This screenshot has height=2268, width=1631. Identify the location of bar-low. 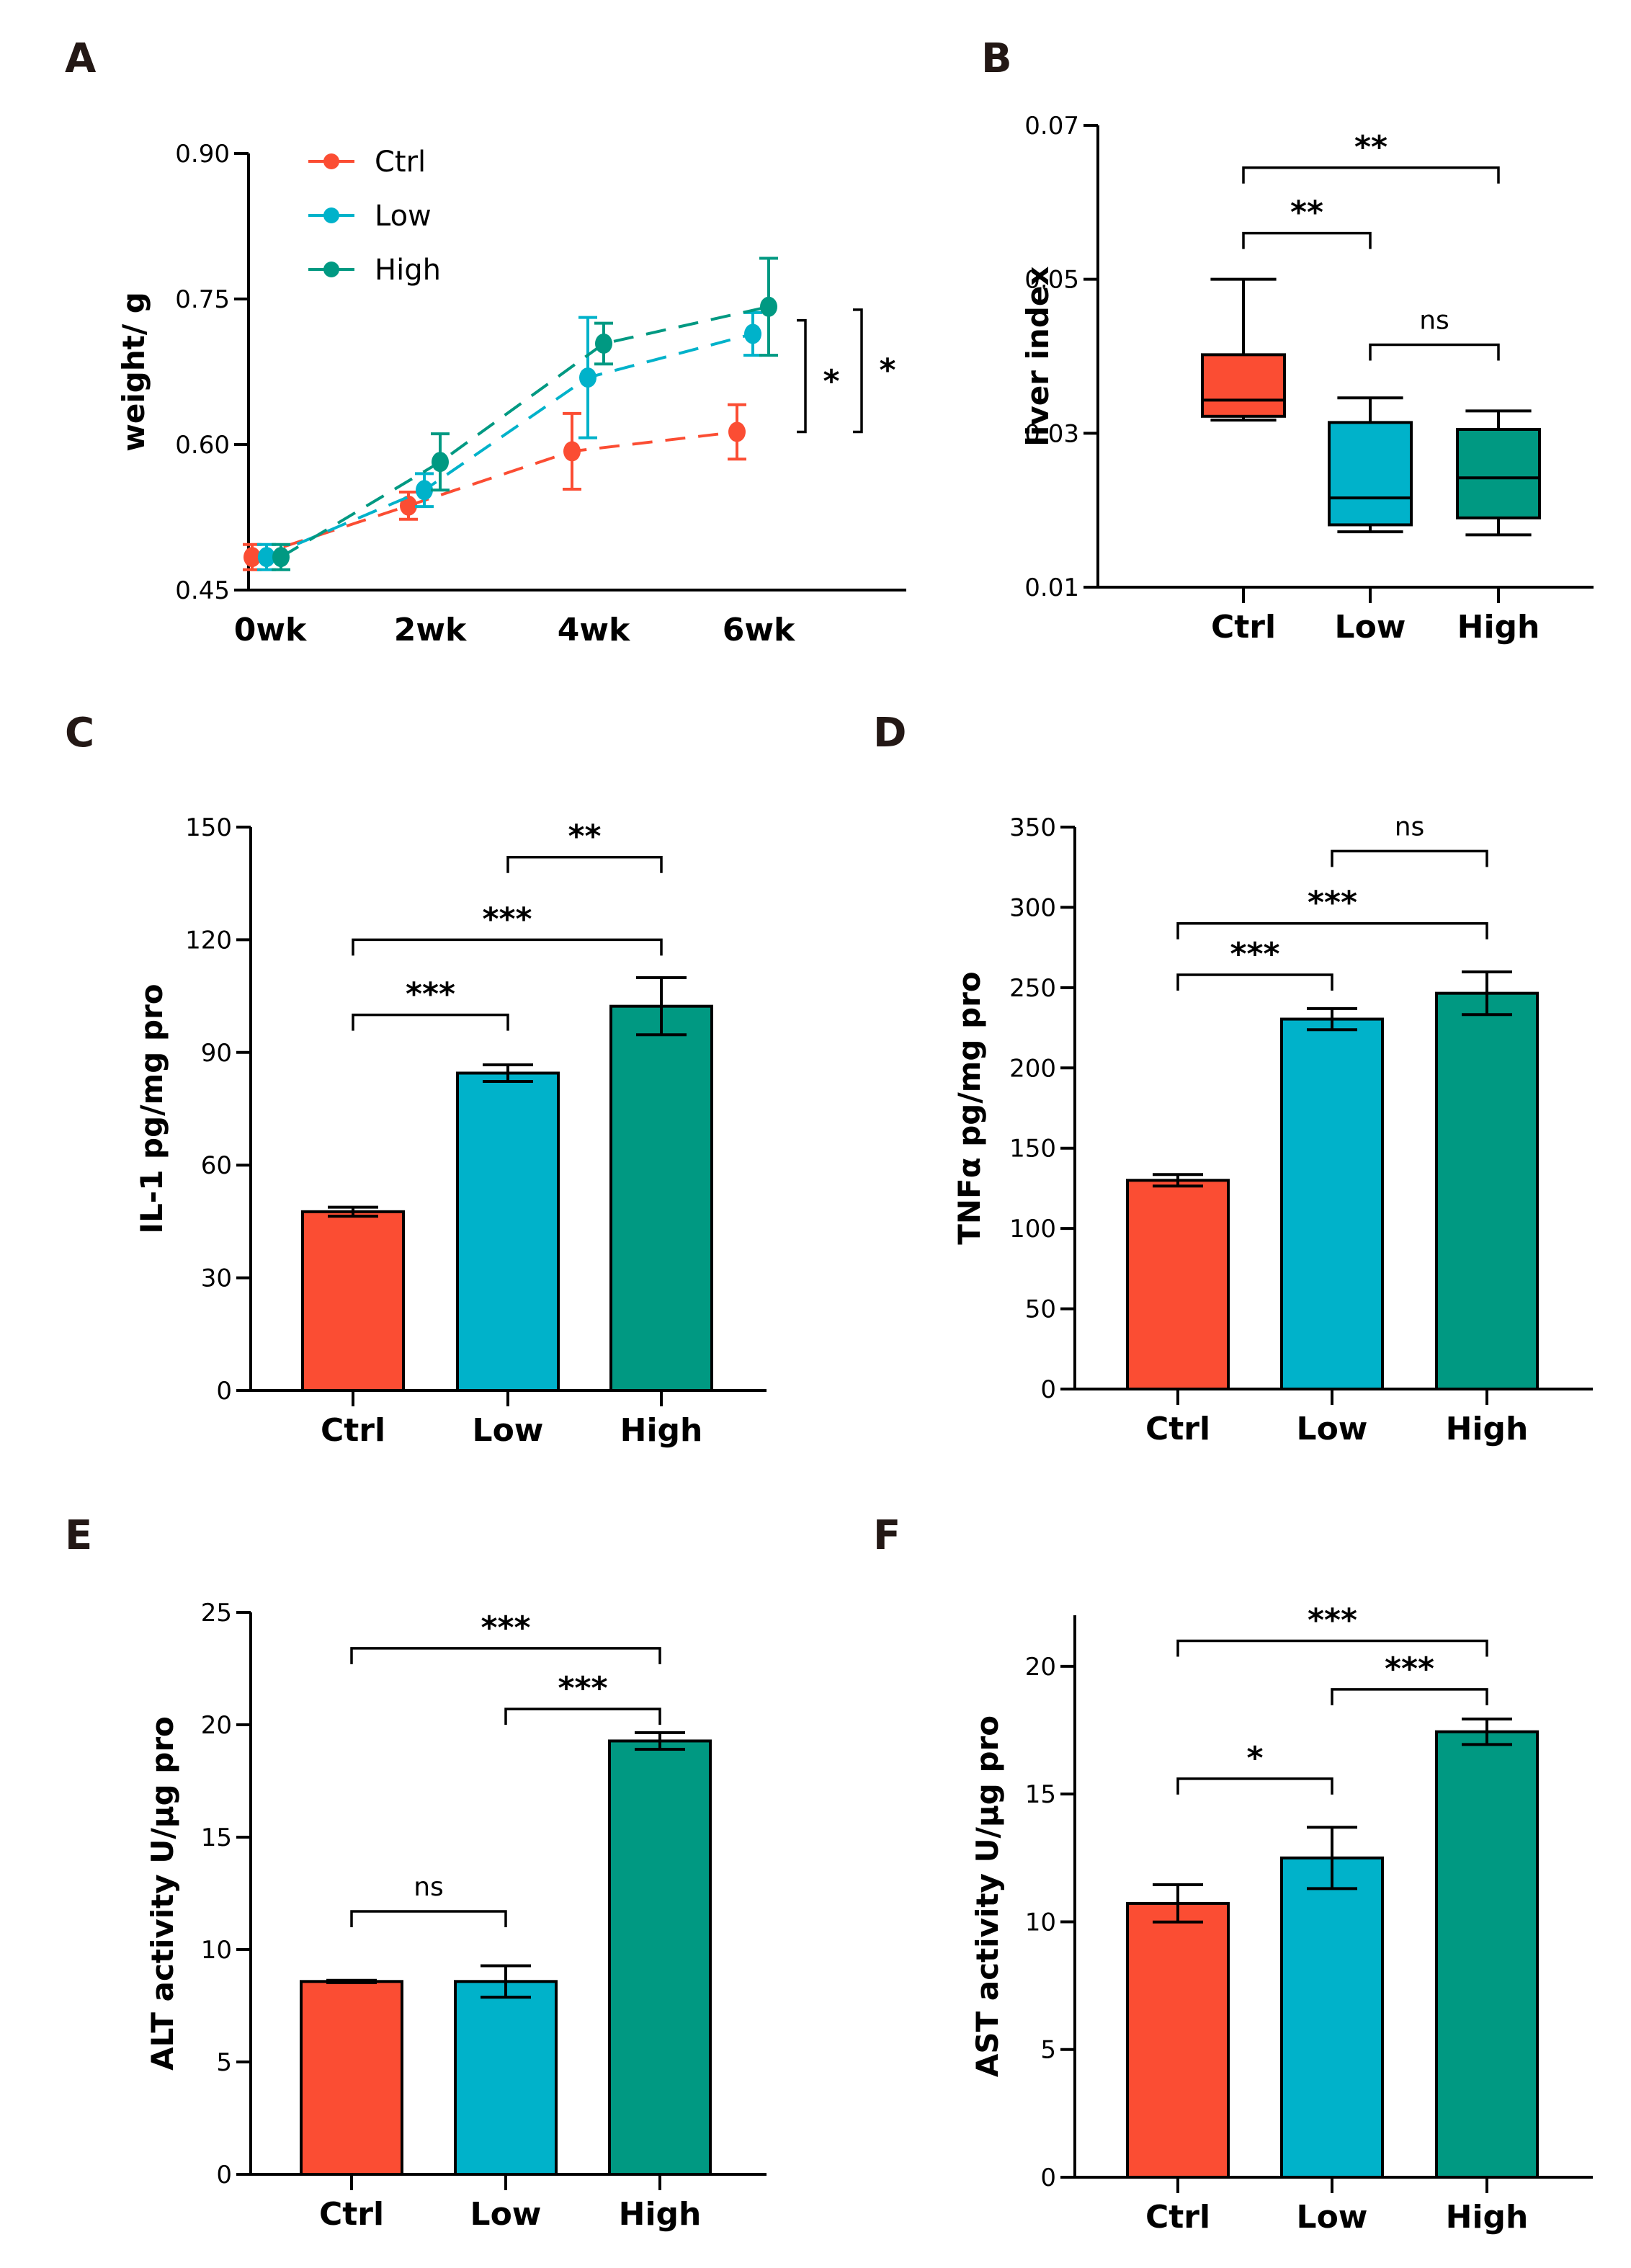
(508, 1228).